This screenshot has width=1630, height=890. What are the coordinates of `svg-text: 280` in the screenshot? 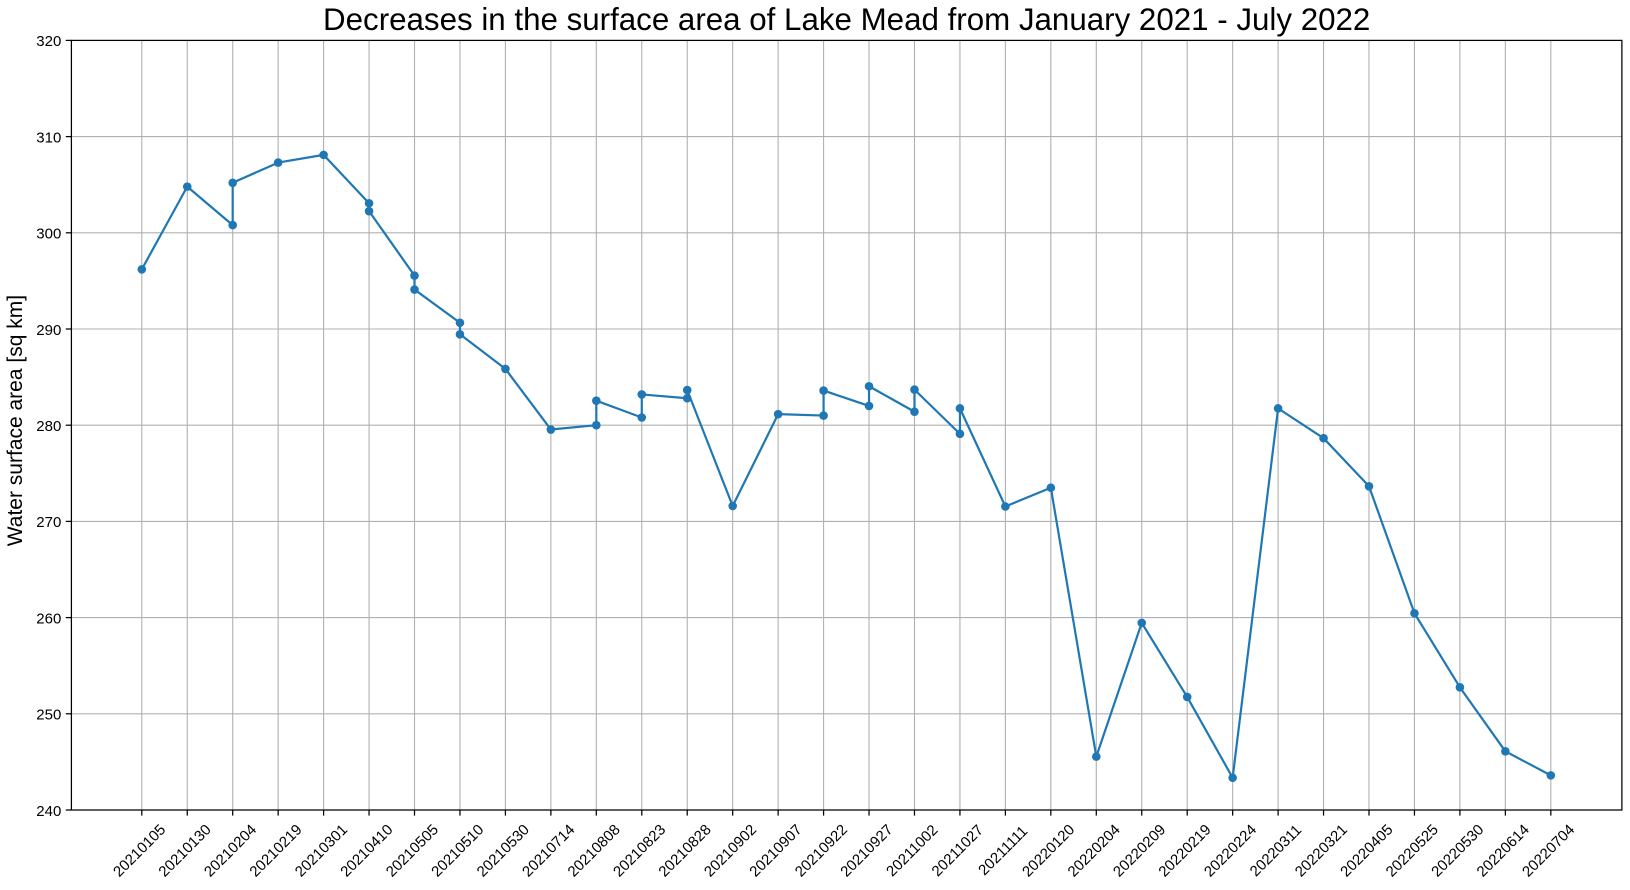 It's located at (48, 426).